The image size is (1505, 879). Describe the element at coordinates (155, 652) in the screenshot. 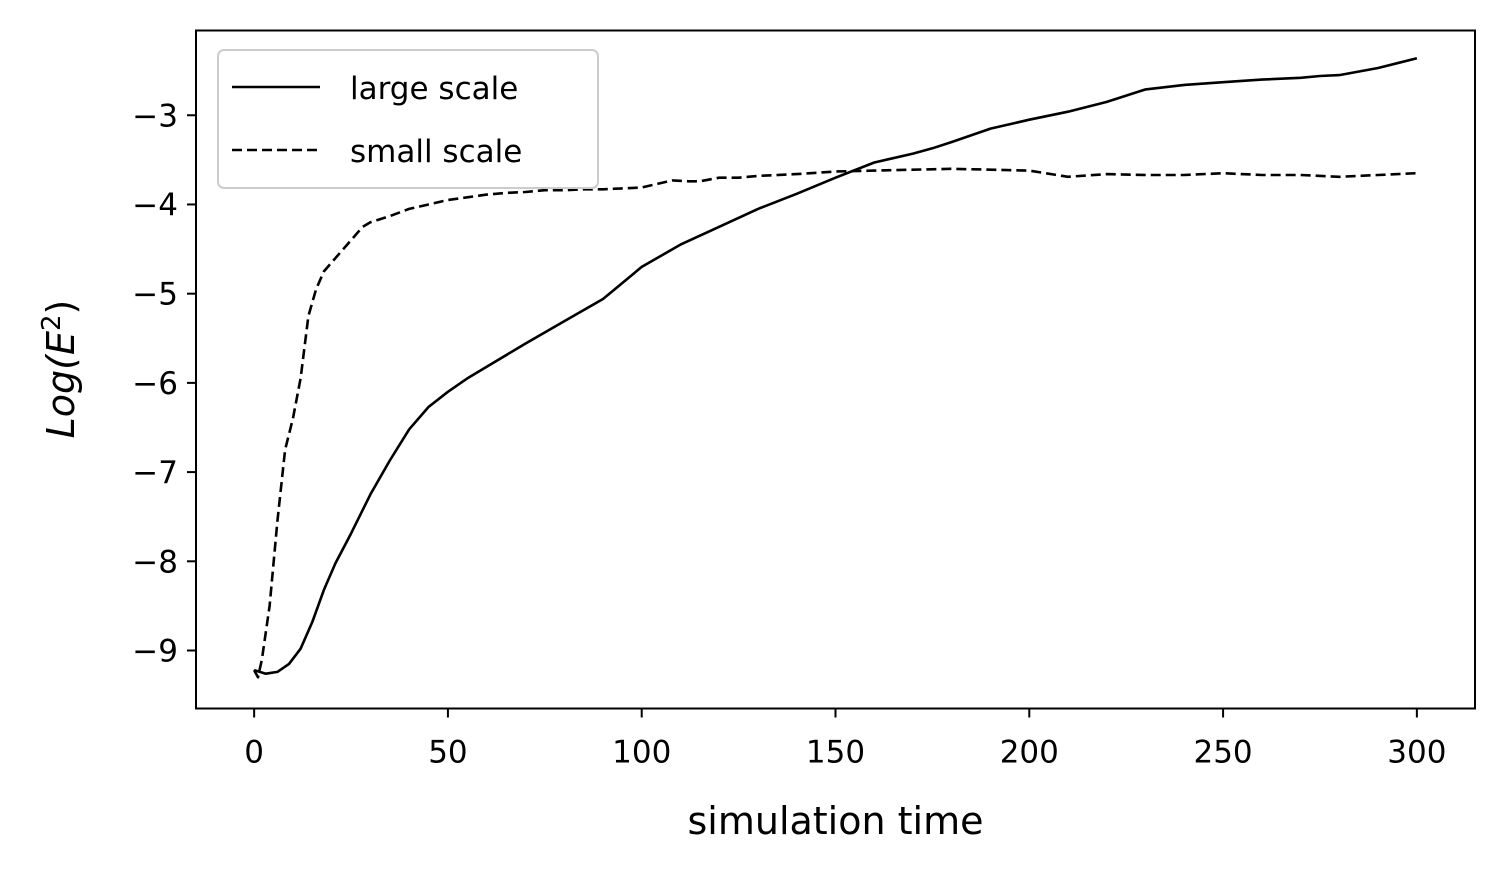

I see `y-tick-label: −9` at that location.